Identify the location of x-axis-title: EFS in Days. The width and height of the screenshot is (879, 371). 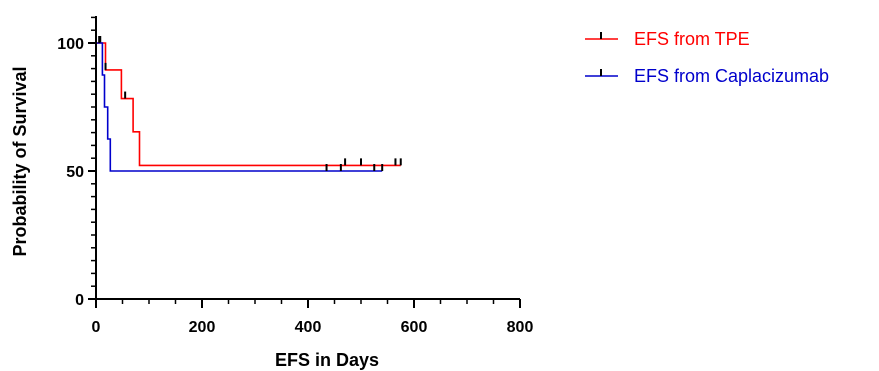
(327, 360).